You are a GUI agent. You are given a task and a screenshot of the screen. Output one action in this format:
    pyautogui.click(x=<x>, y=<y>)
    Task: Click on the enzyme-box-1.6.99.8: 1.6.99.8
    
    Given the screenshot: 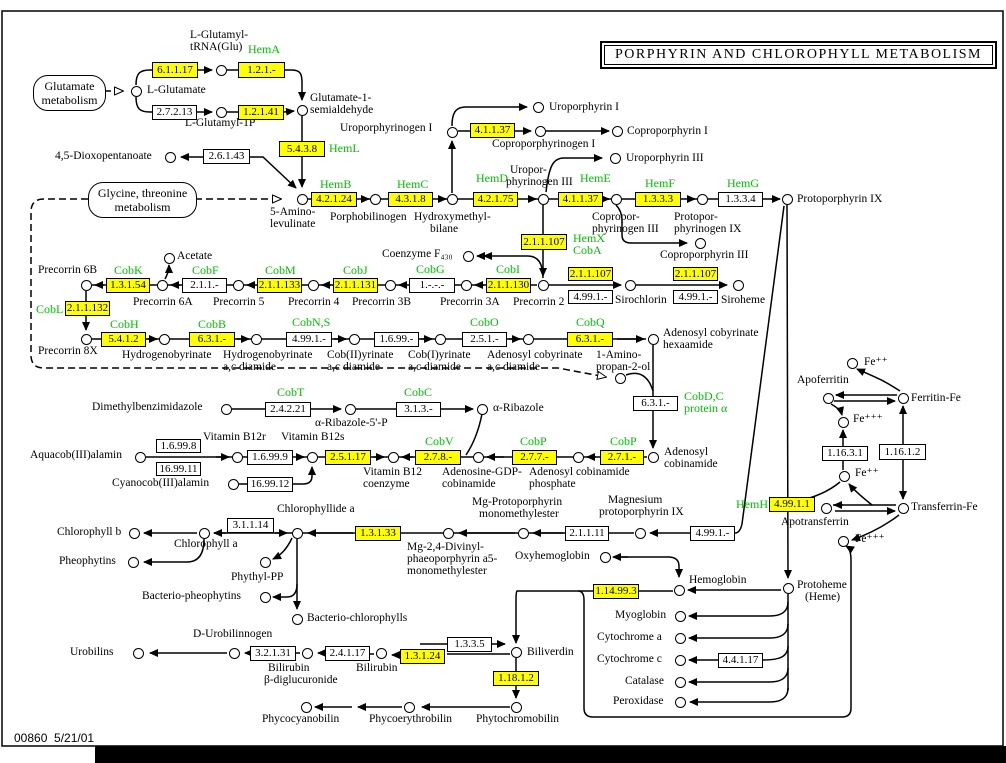 What is the action you would take?
    pyautogui.click(x=178, y=446)
    